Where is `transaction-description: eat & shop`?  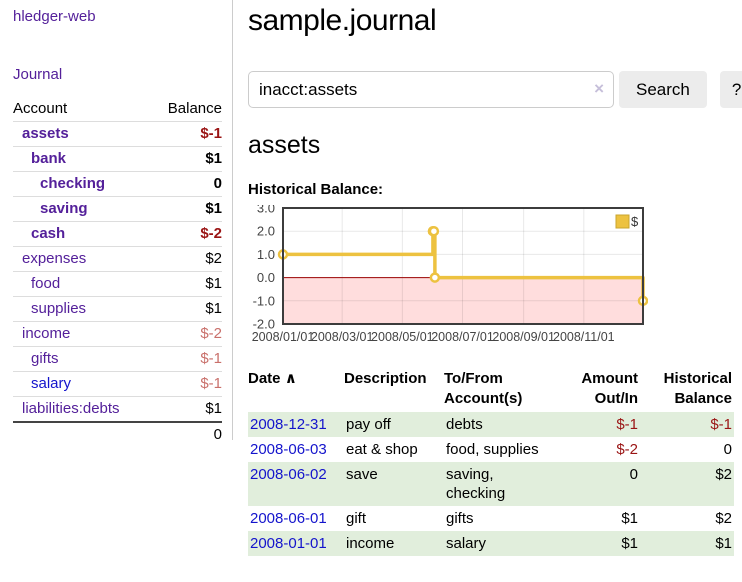 transaction-description: eat & shop is located at coordinates (382, 449).